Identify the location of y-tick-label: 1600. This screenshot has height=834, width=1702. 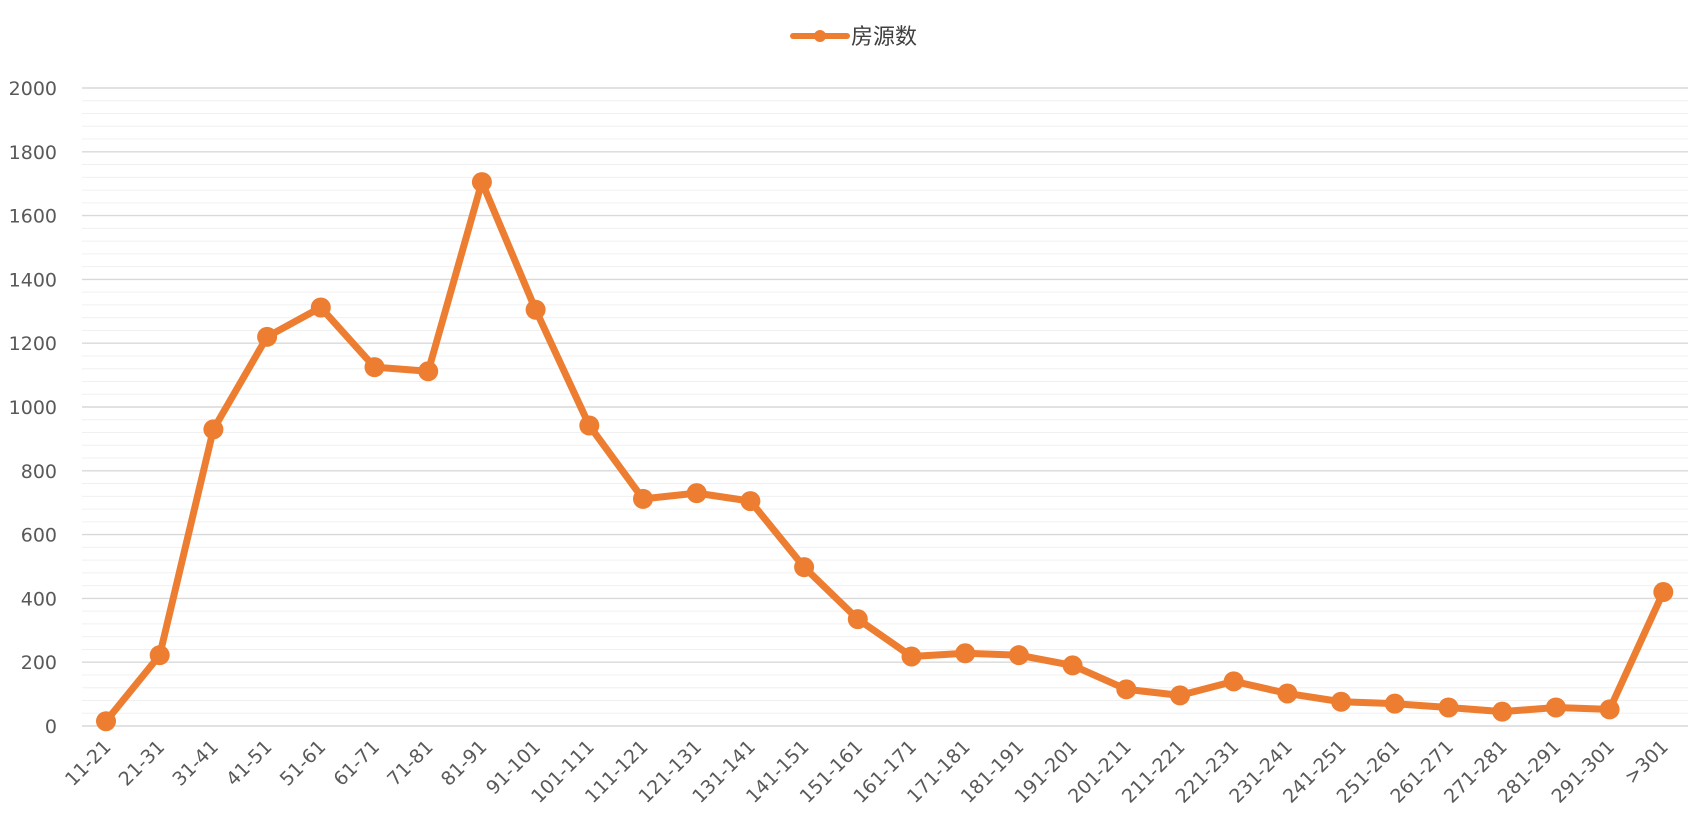
(33, 217).